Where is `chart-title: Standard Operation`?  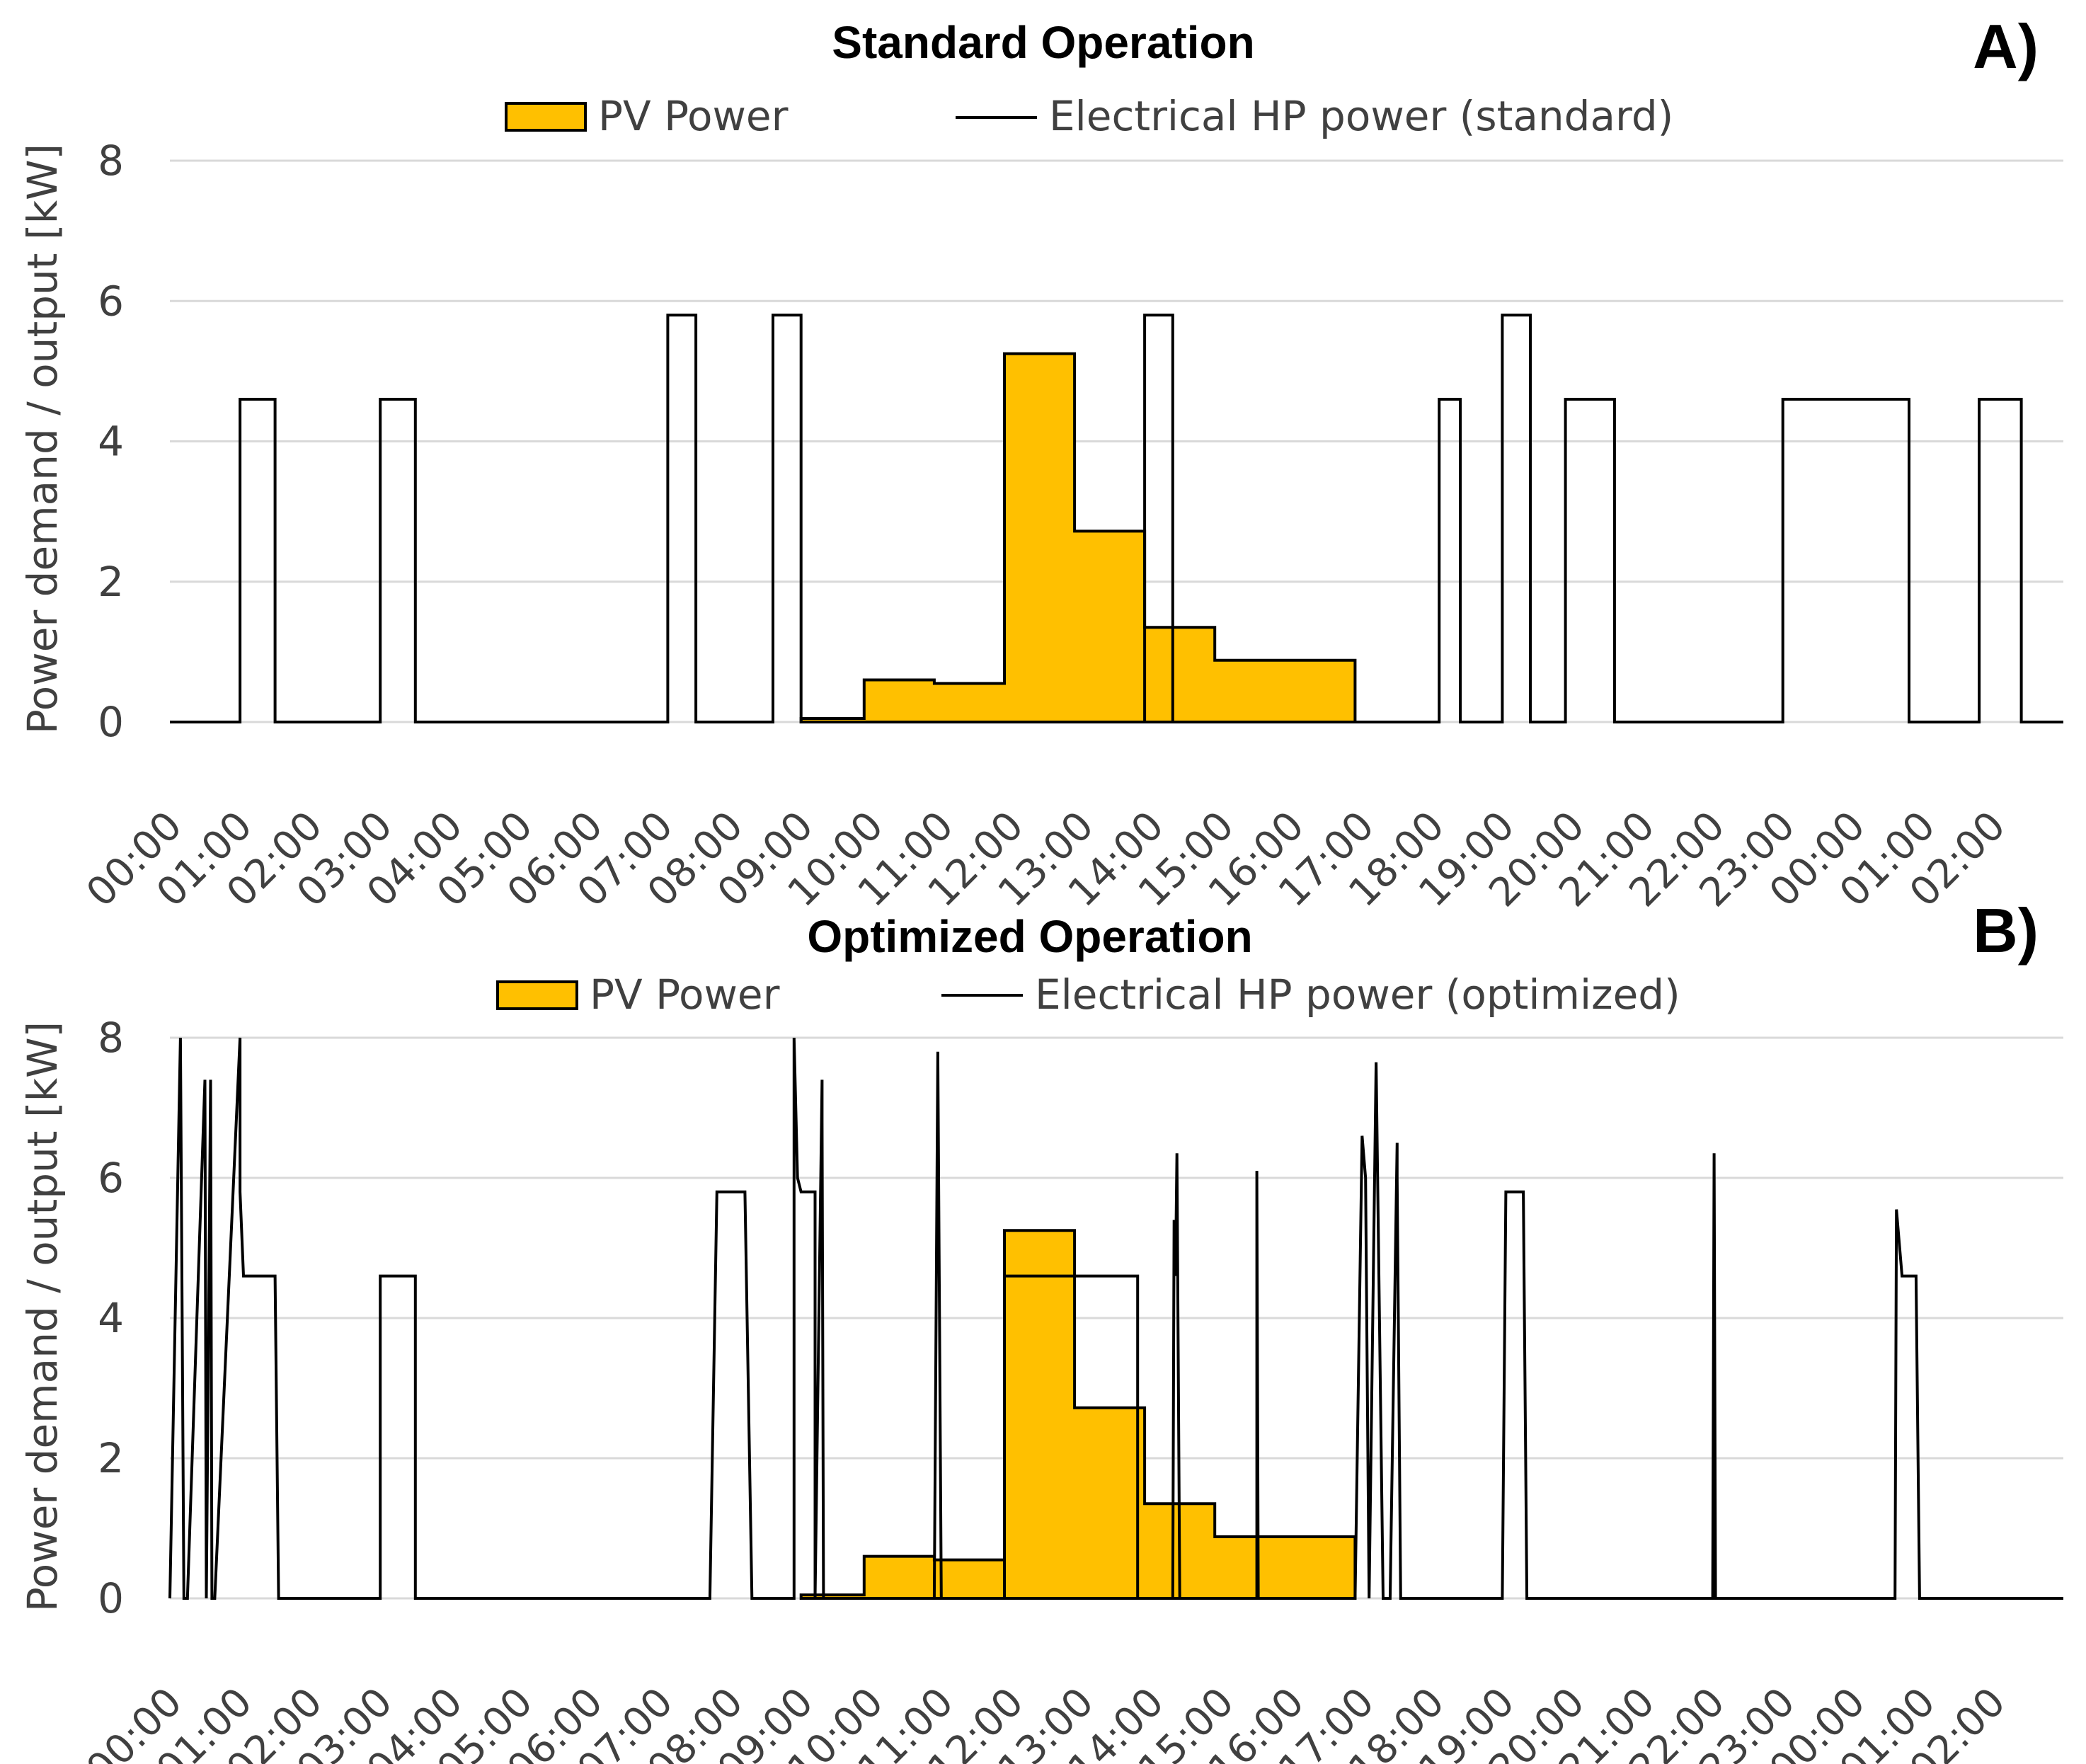 chart-title: Standard Operation is located at coordinates (1043, 42).